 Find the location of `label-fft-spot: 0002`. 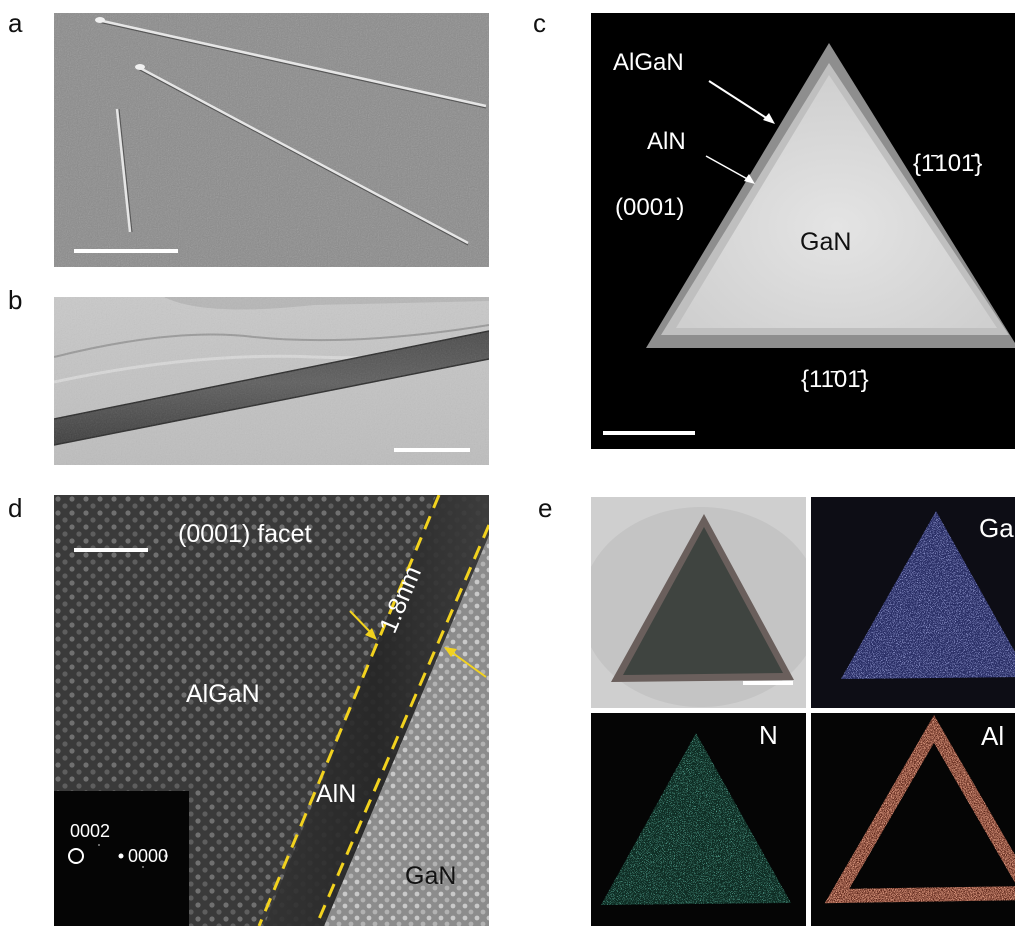

label-fft-spot: 0002 is located at coordinates (90, 831).